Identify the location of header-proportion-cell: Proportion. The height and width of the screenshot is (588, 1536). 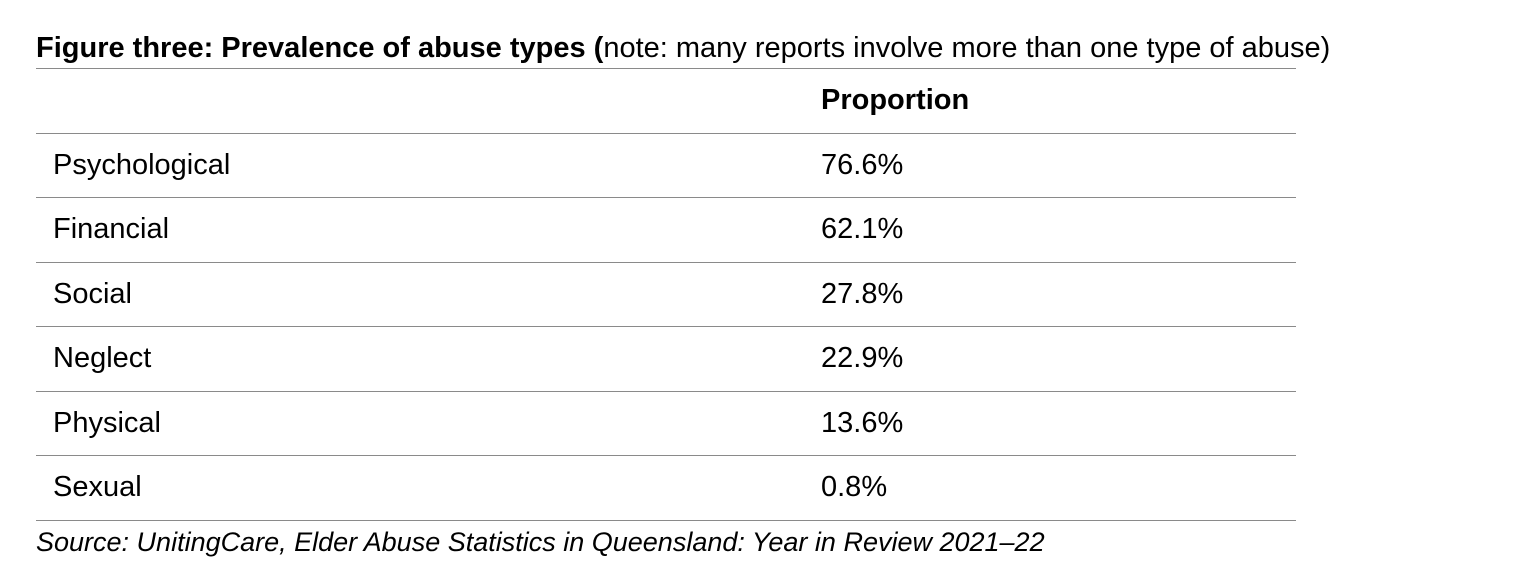
(895, 100).